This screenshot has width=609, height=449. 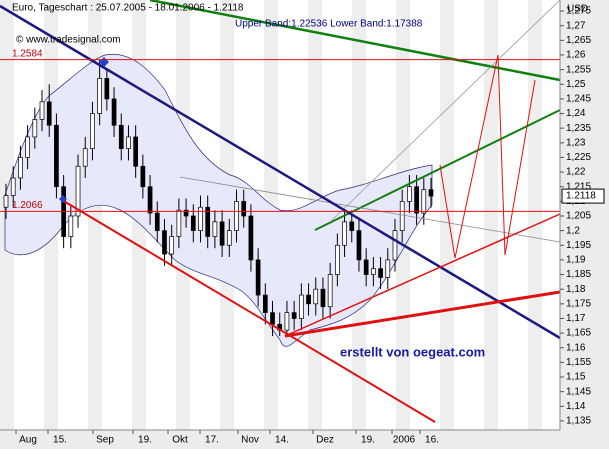 I want to click on x-tick-label: 14., so click(x=282, y=440).